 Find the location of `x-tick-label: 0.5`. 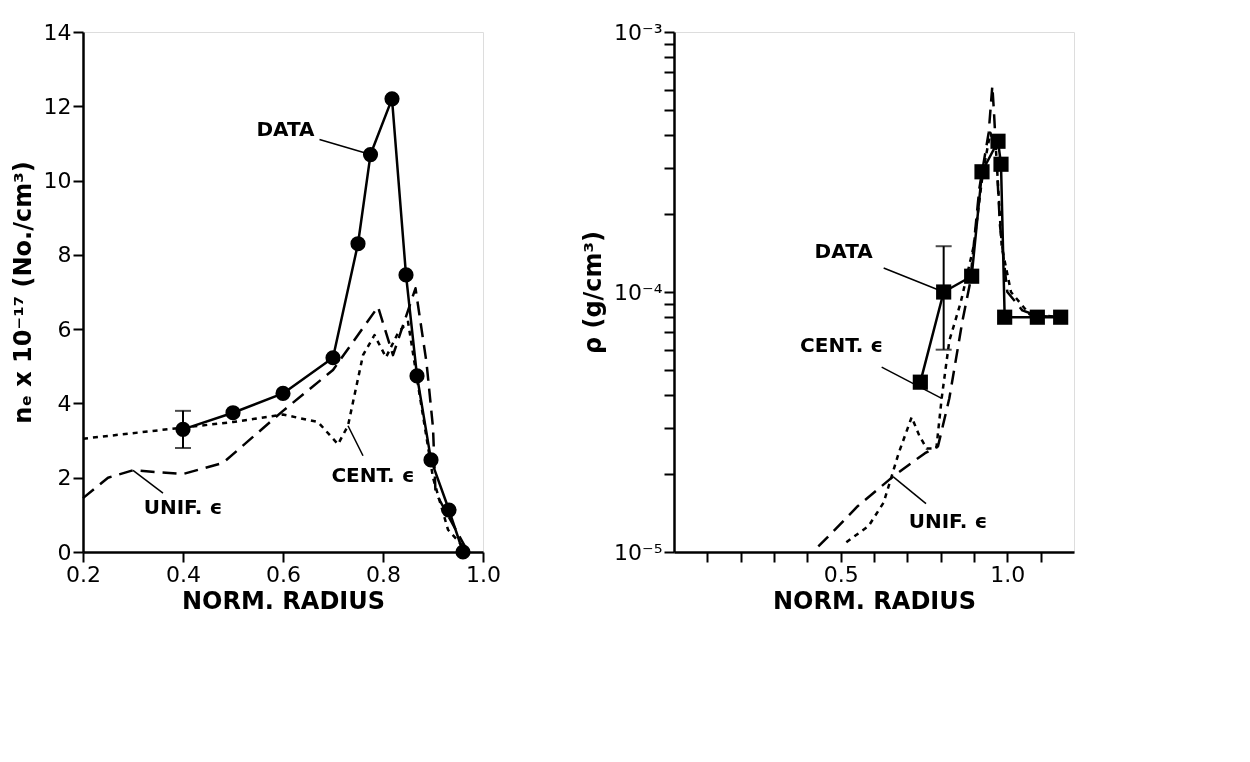

x-tick-label: 0.5 is located at coordinates (841, 574).